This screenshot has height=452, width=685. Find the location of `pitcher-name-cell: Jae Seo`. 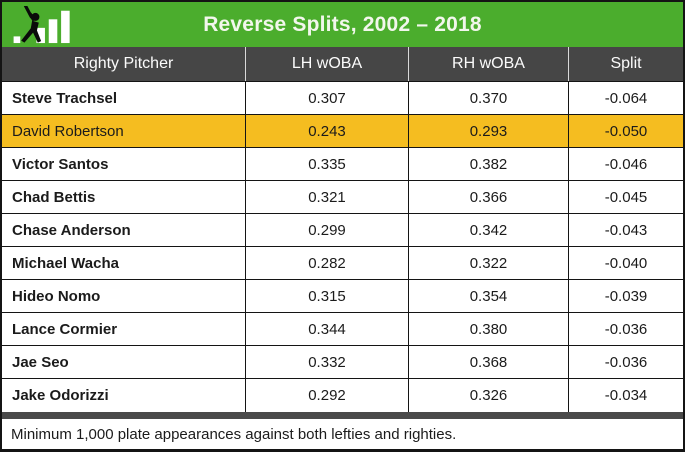

pitcher-name-cell: Jae Seo is located at coordinates (40, 362).